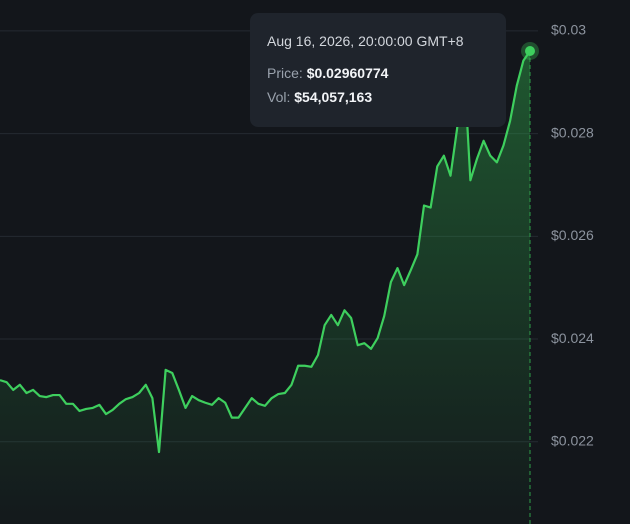 The image size is (630, 524). What do you see at coordinates (378, 97) in the screenshot?
I see `tooltip-vol: Vol: $54,057,163` at bounding box center [378, 97].